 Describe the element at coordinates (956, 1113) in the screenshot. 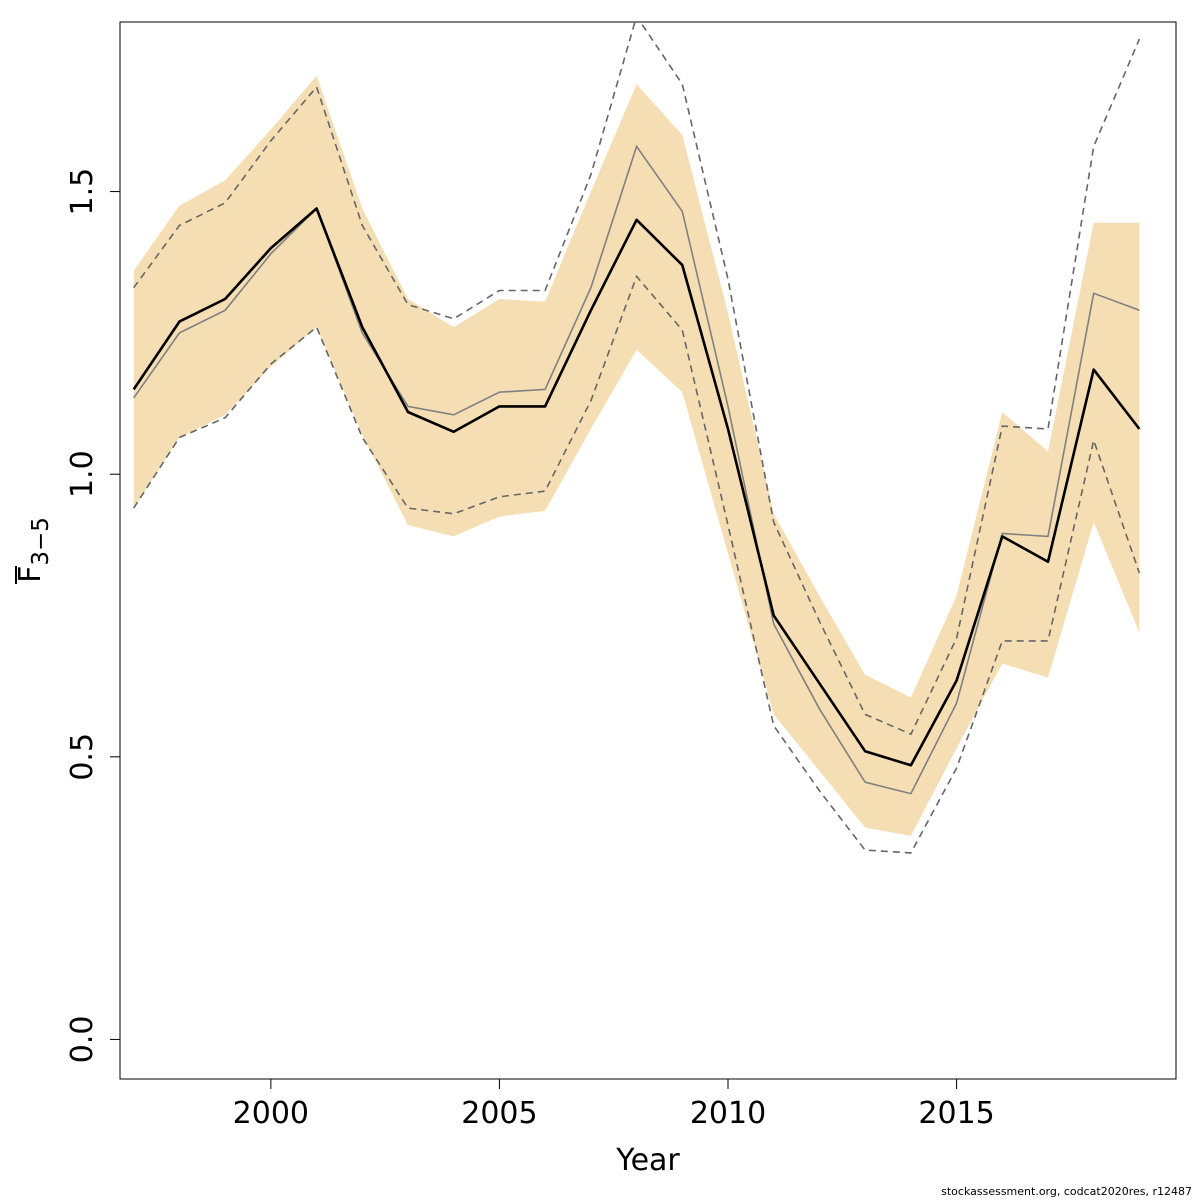

I see `x-tick-label: 2015` at that location.